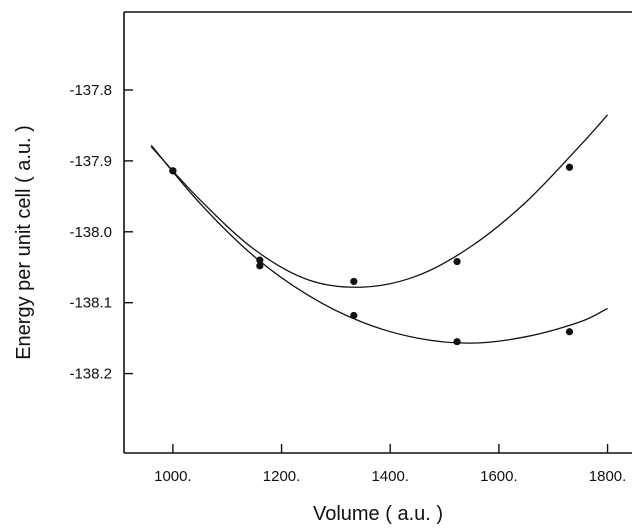  What do you see at coordinates (90, 303) in the screenshot?
I see `y-tick-label: -138.1` at bounding box center [90, 303].